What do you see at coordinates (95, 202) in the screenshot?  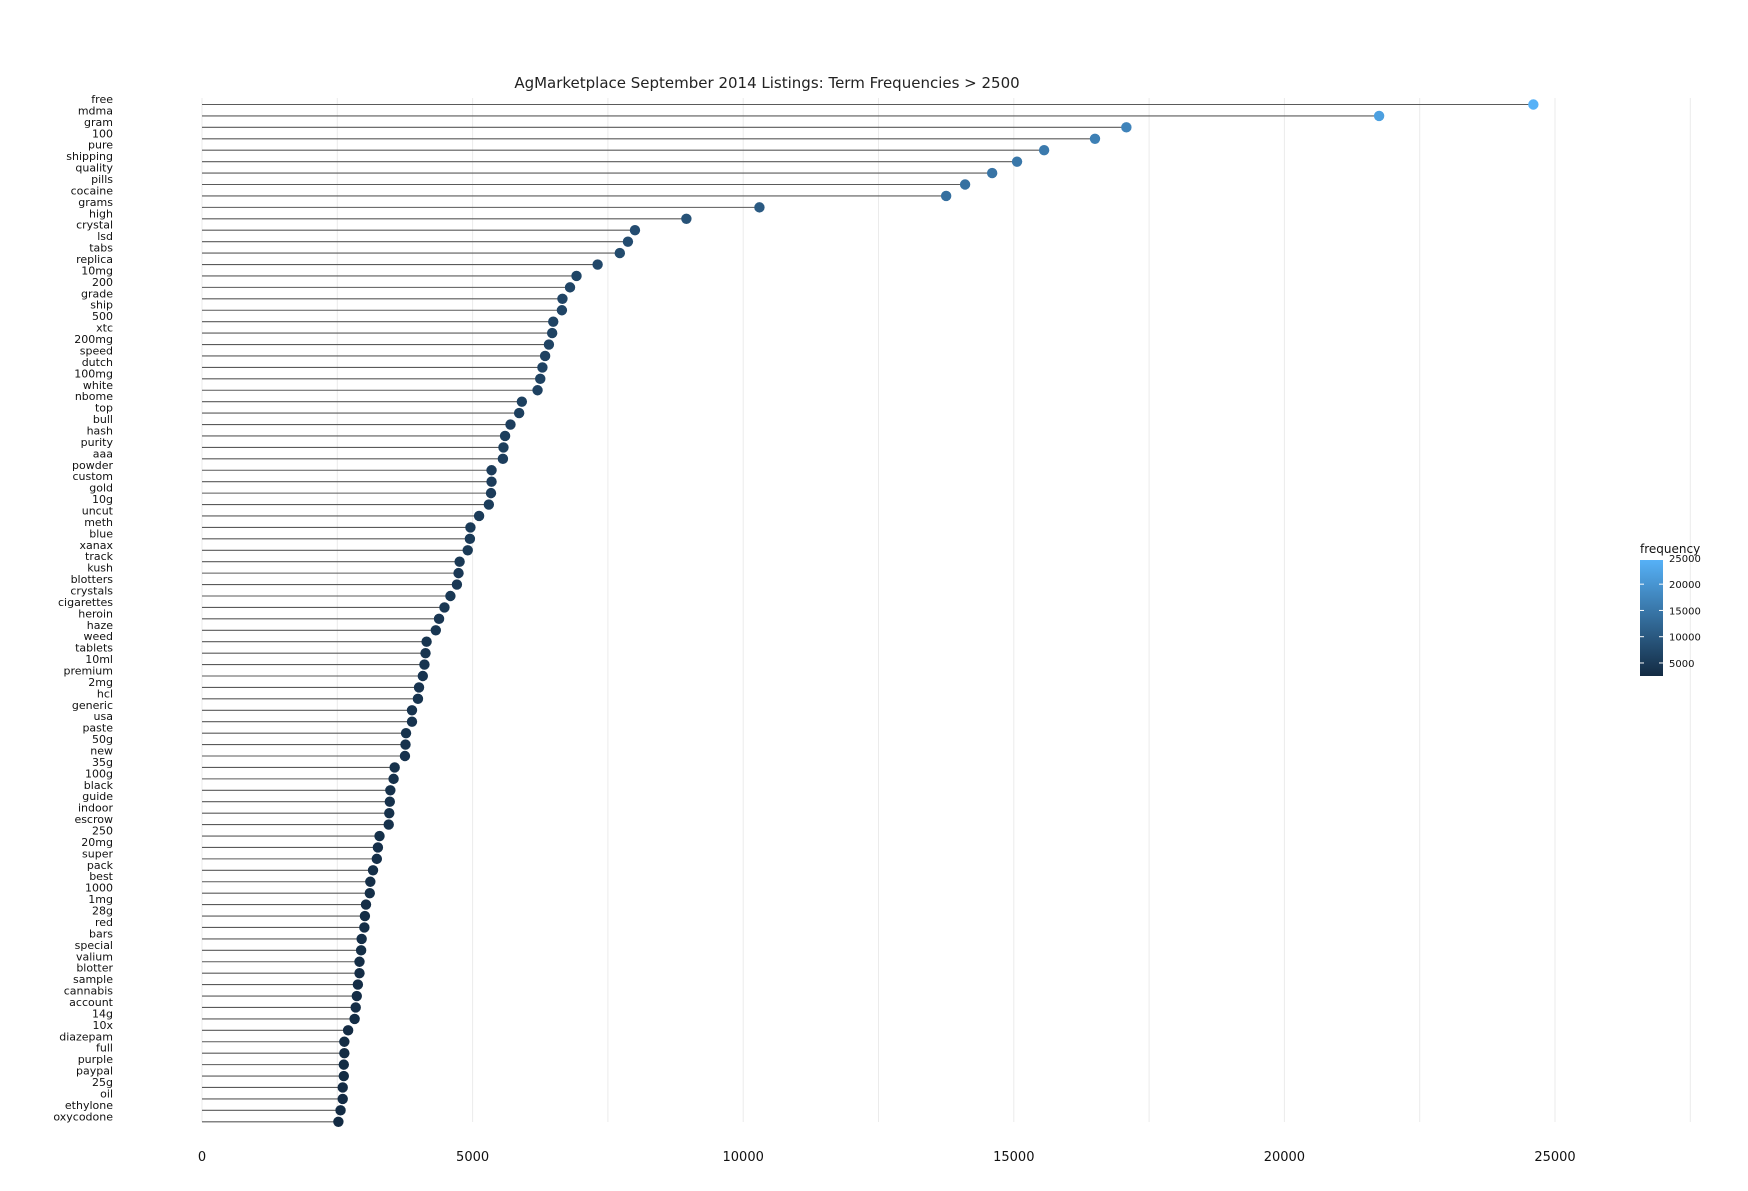 I see `category-label: grams` at bounding box center [95, 202].